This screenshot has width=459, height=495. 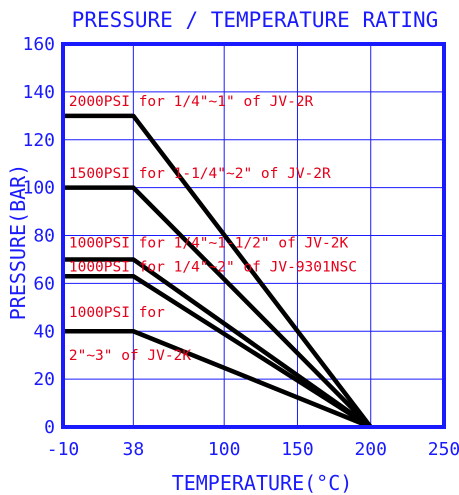 I want to click on y-tick-label: 80, so click(x=44, y=236).